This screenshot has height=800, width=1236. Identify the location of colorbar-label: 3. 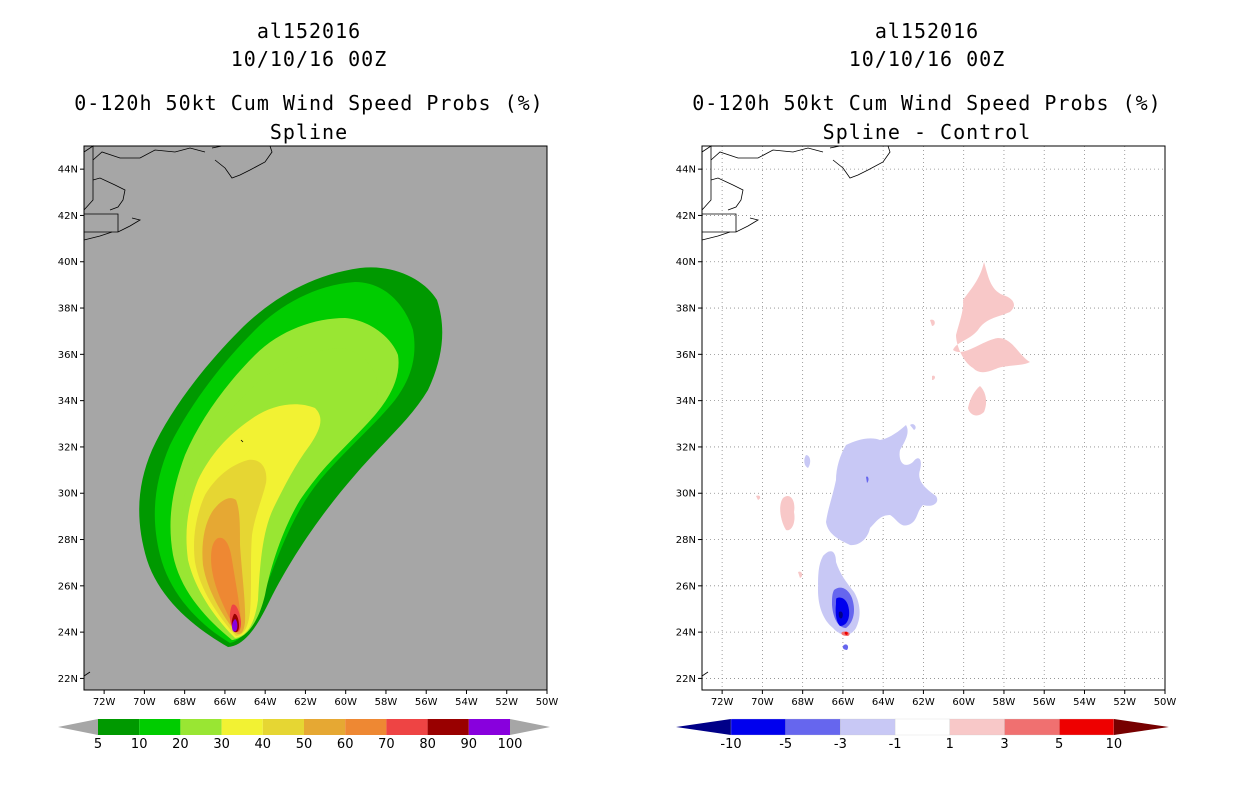
(1004, 744).